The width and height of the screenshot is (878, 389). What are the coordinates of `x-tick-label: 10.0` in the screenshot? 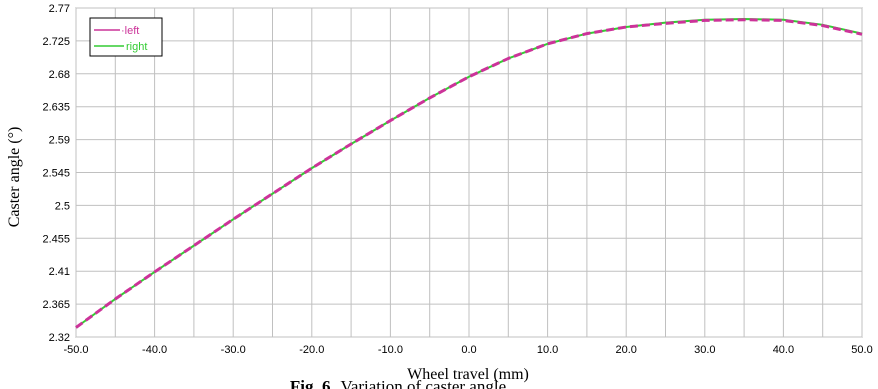 It's located at (547, 350).